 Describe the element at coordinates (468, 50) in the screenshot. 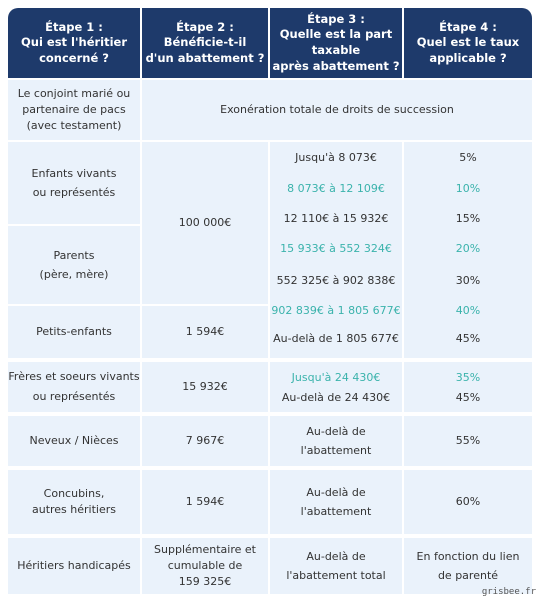

I see `question: Quel est le taux applicable ?` at that location.